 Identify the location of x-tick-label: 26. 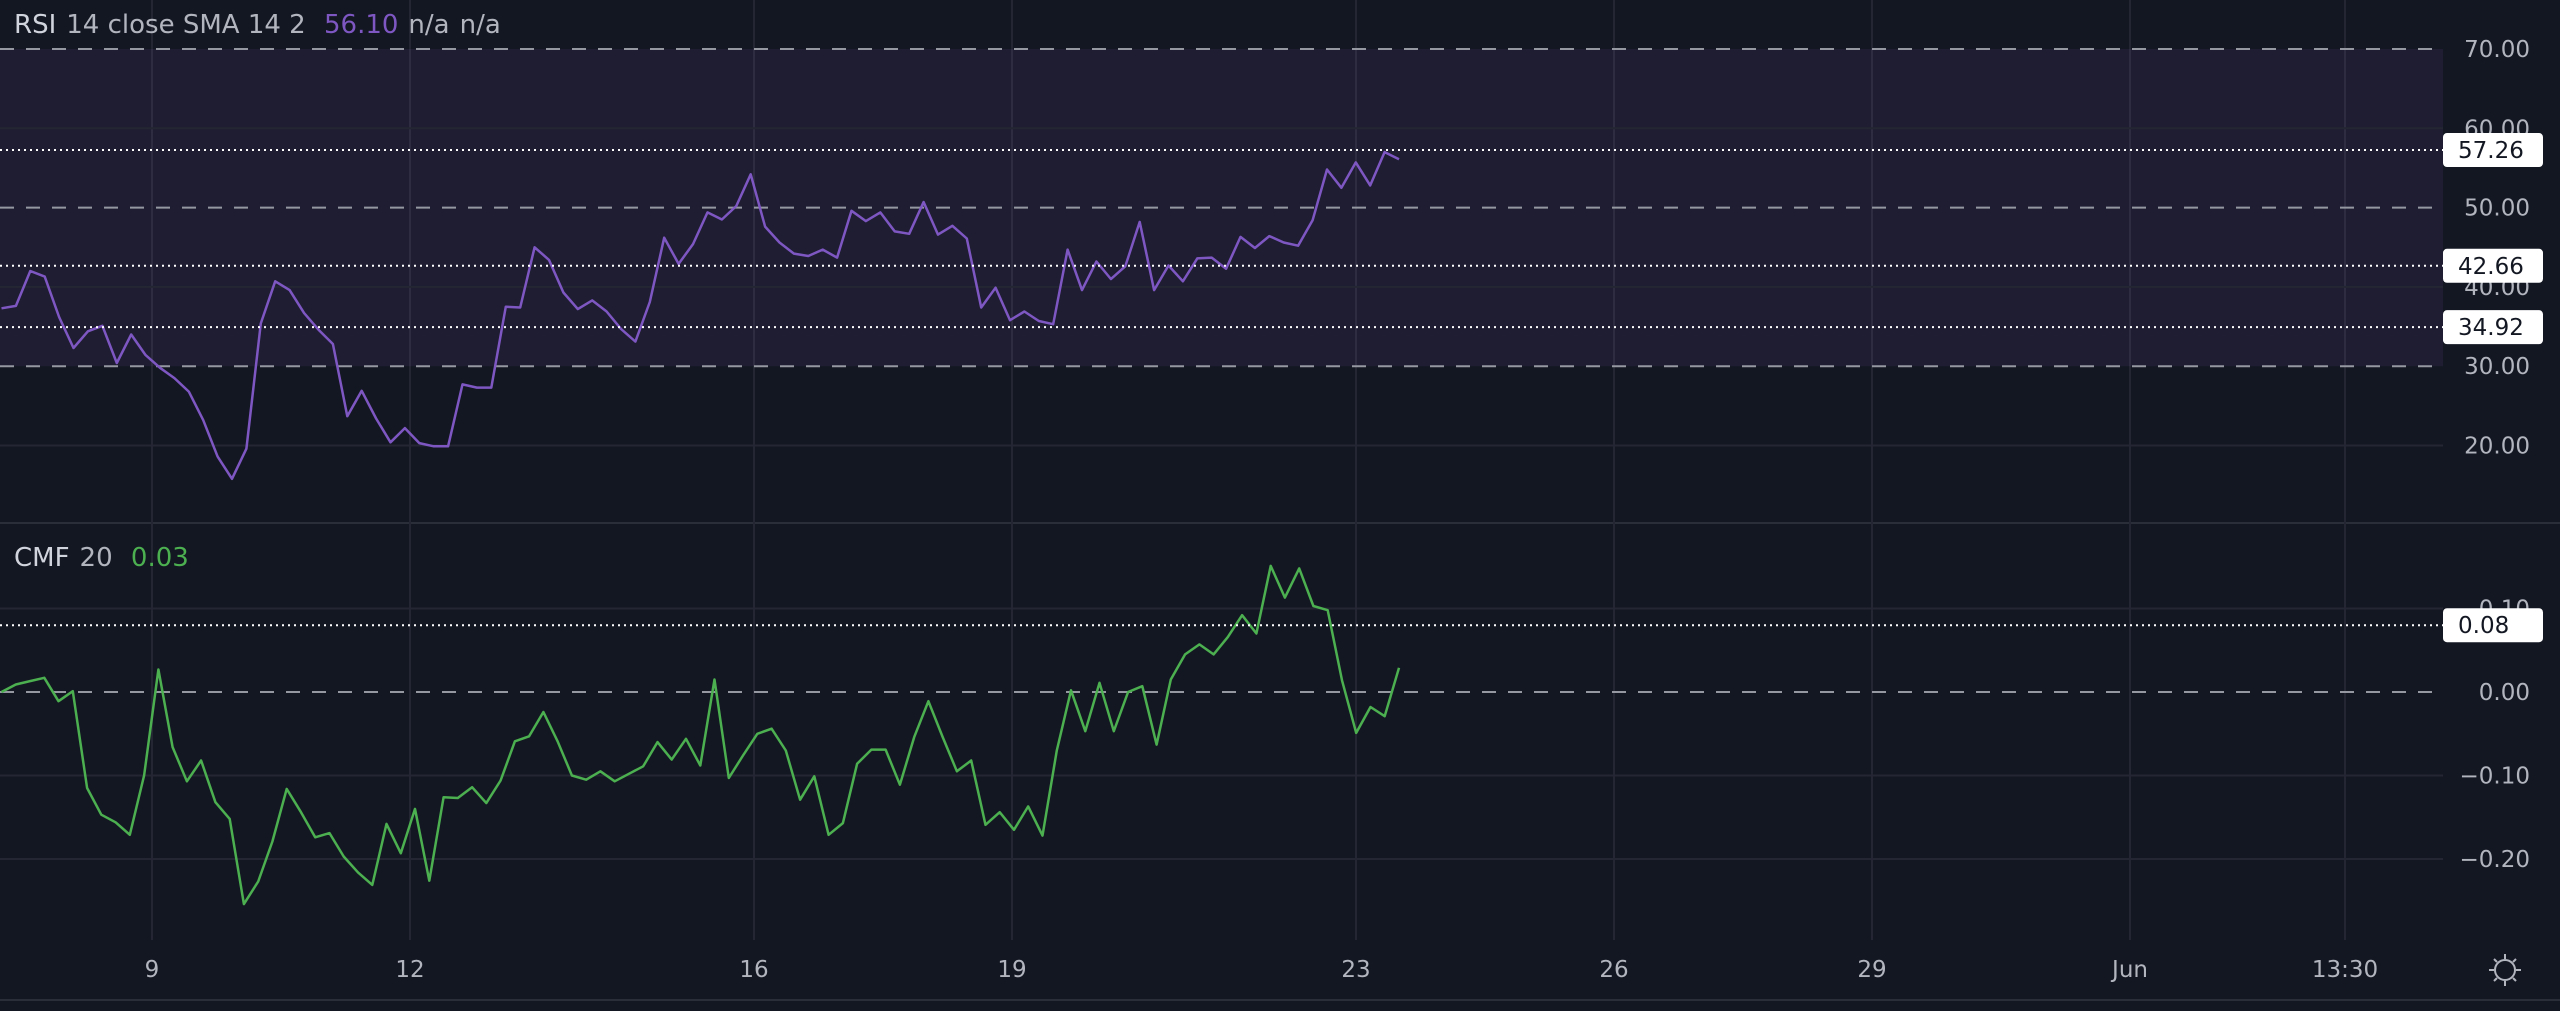
(1613, 970).